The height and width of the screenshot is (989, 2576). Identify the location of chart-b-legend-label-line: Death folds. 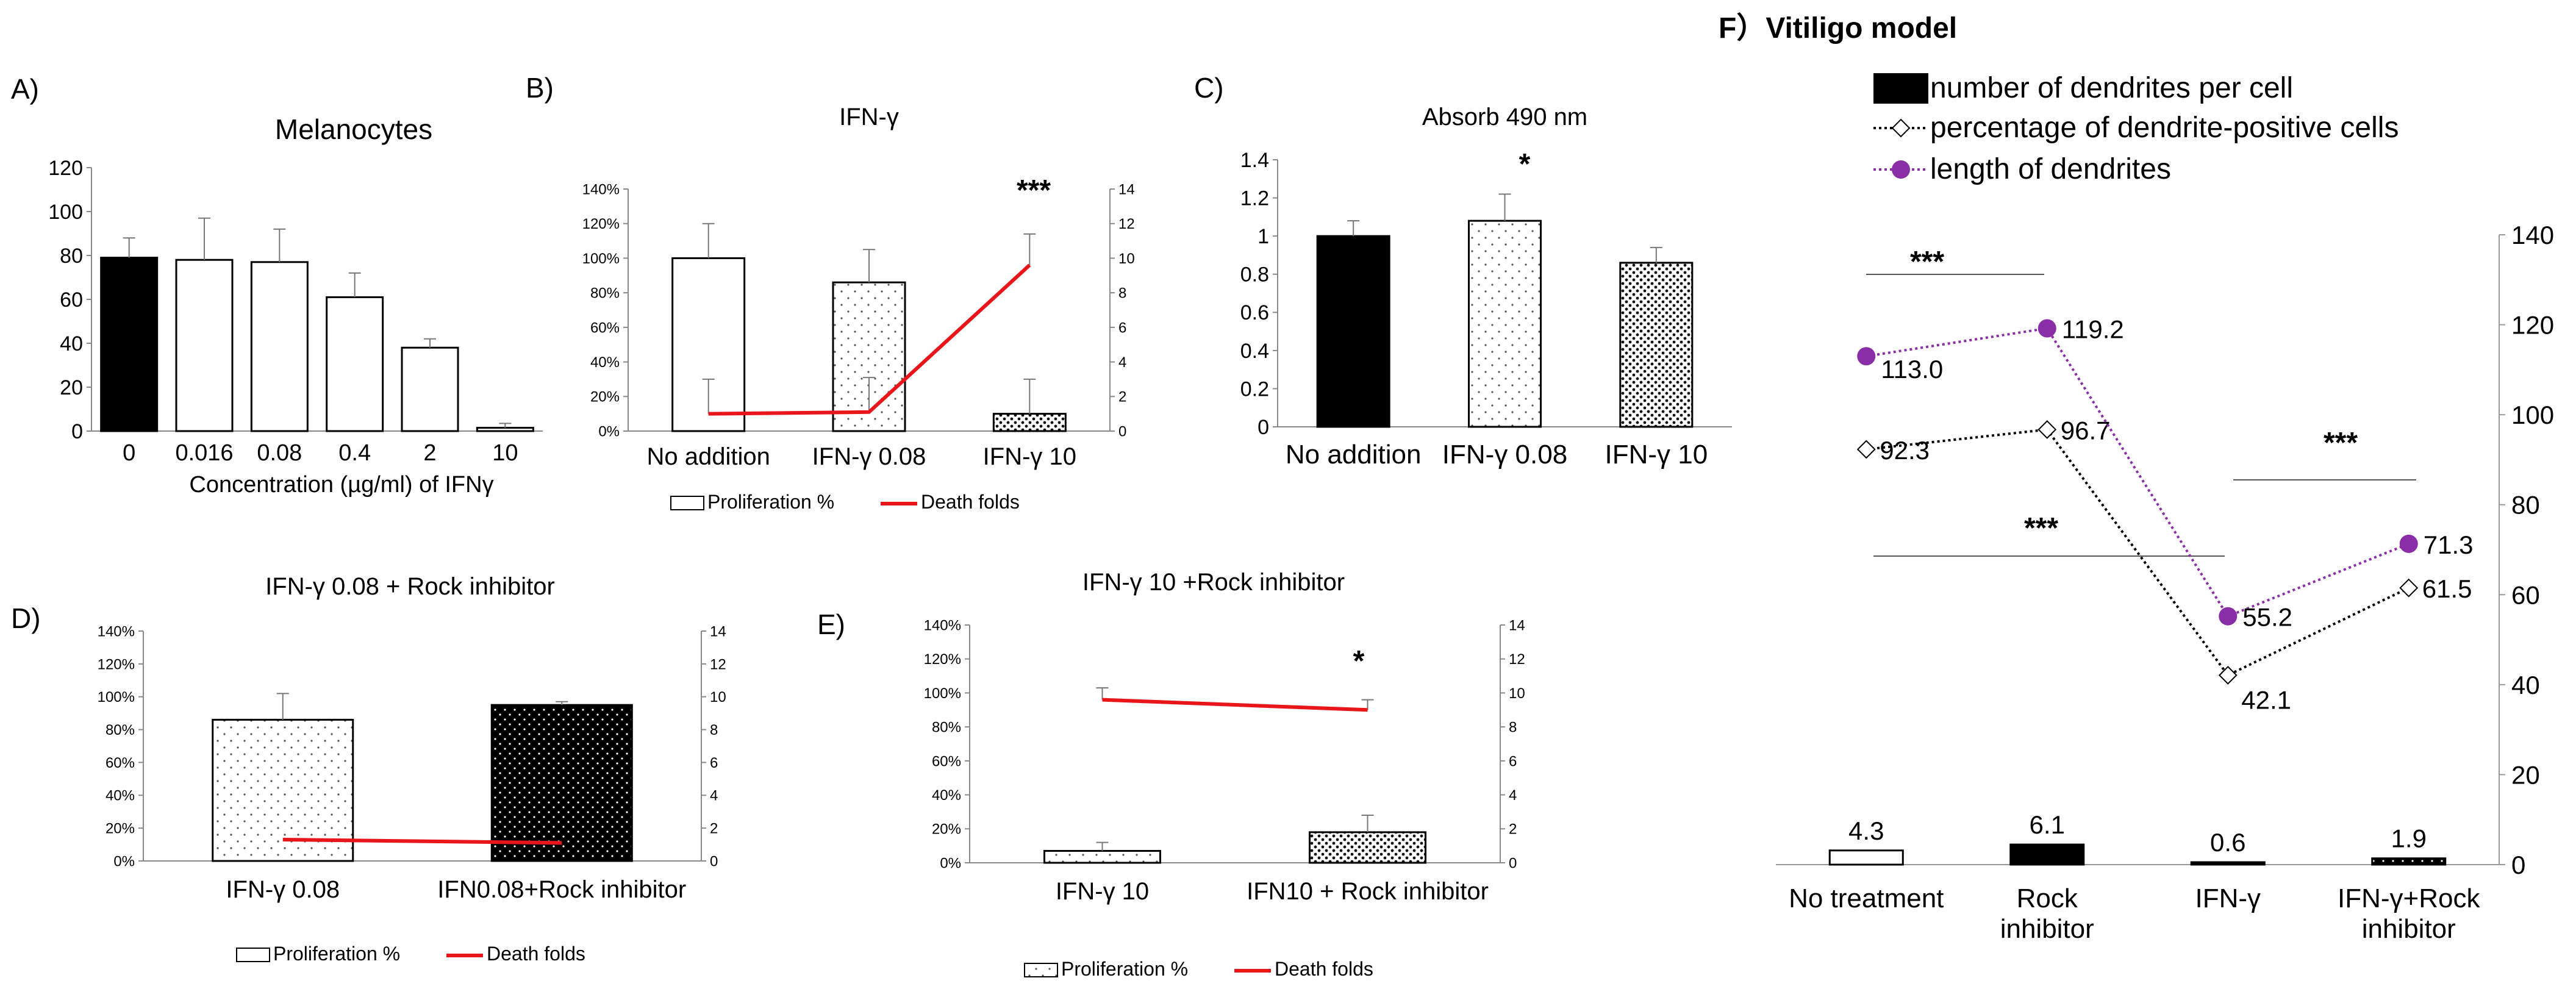
(970, 502).